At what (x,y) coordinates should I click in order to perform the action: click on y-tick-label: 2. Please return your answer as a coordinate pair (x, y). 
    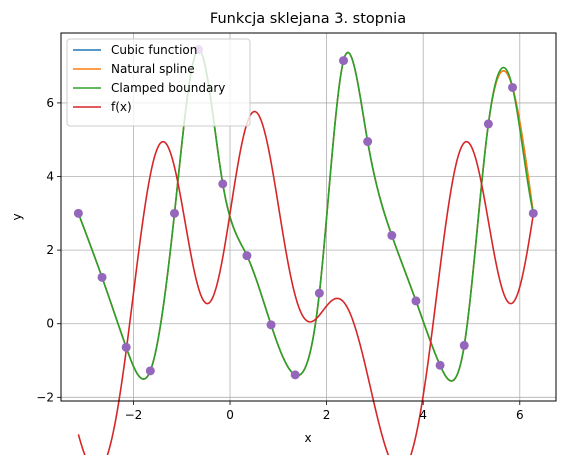
    Looking at the image, I should click on (50, 250).